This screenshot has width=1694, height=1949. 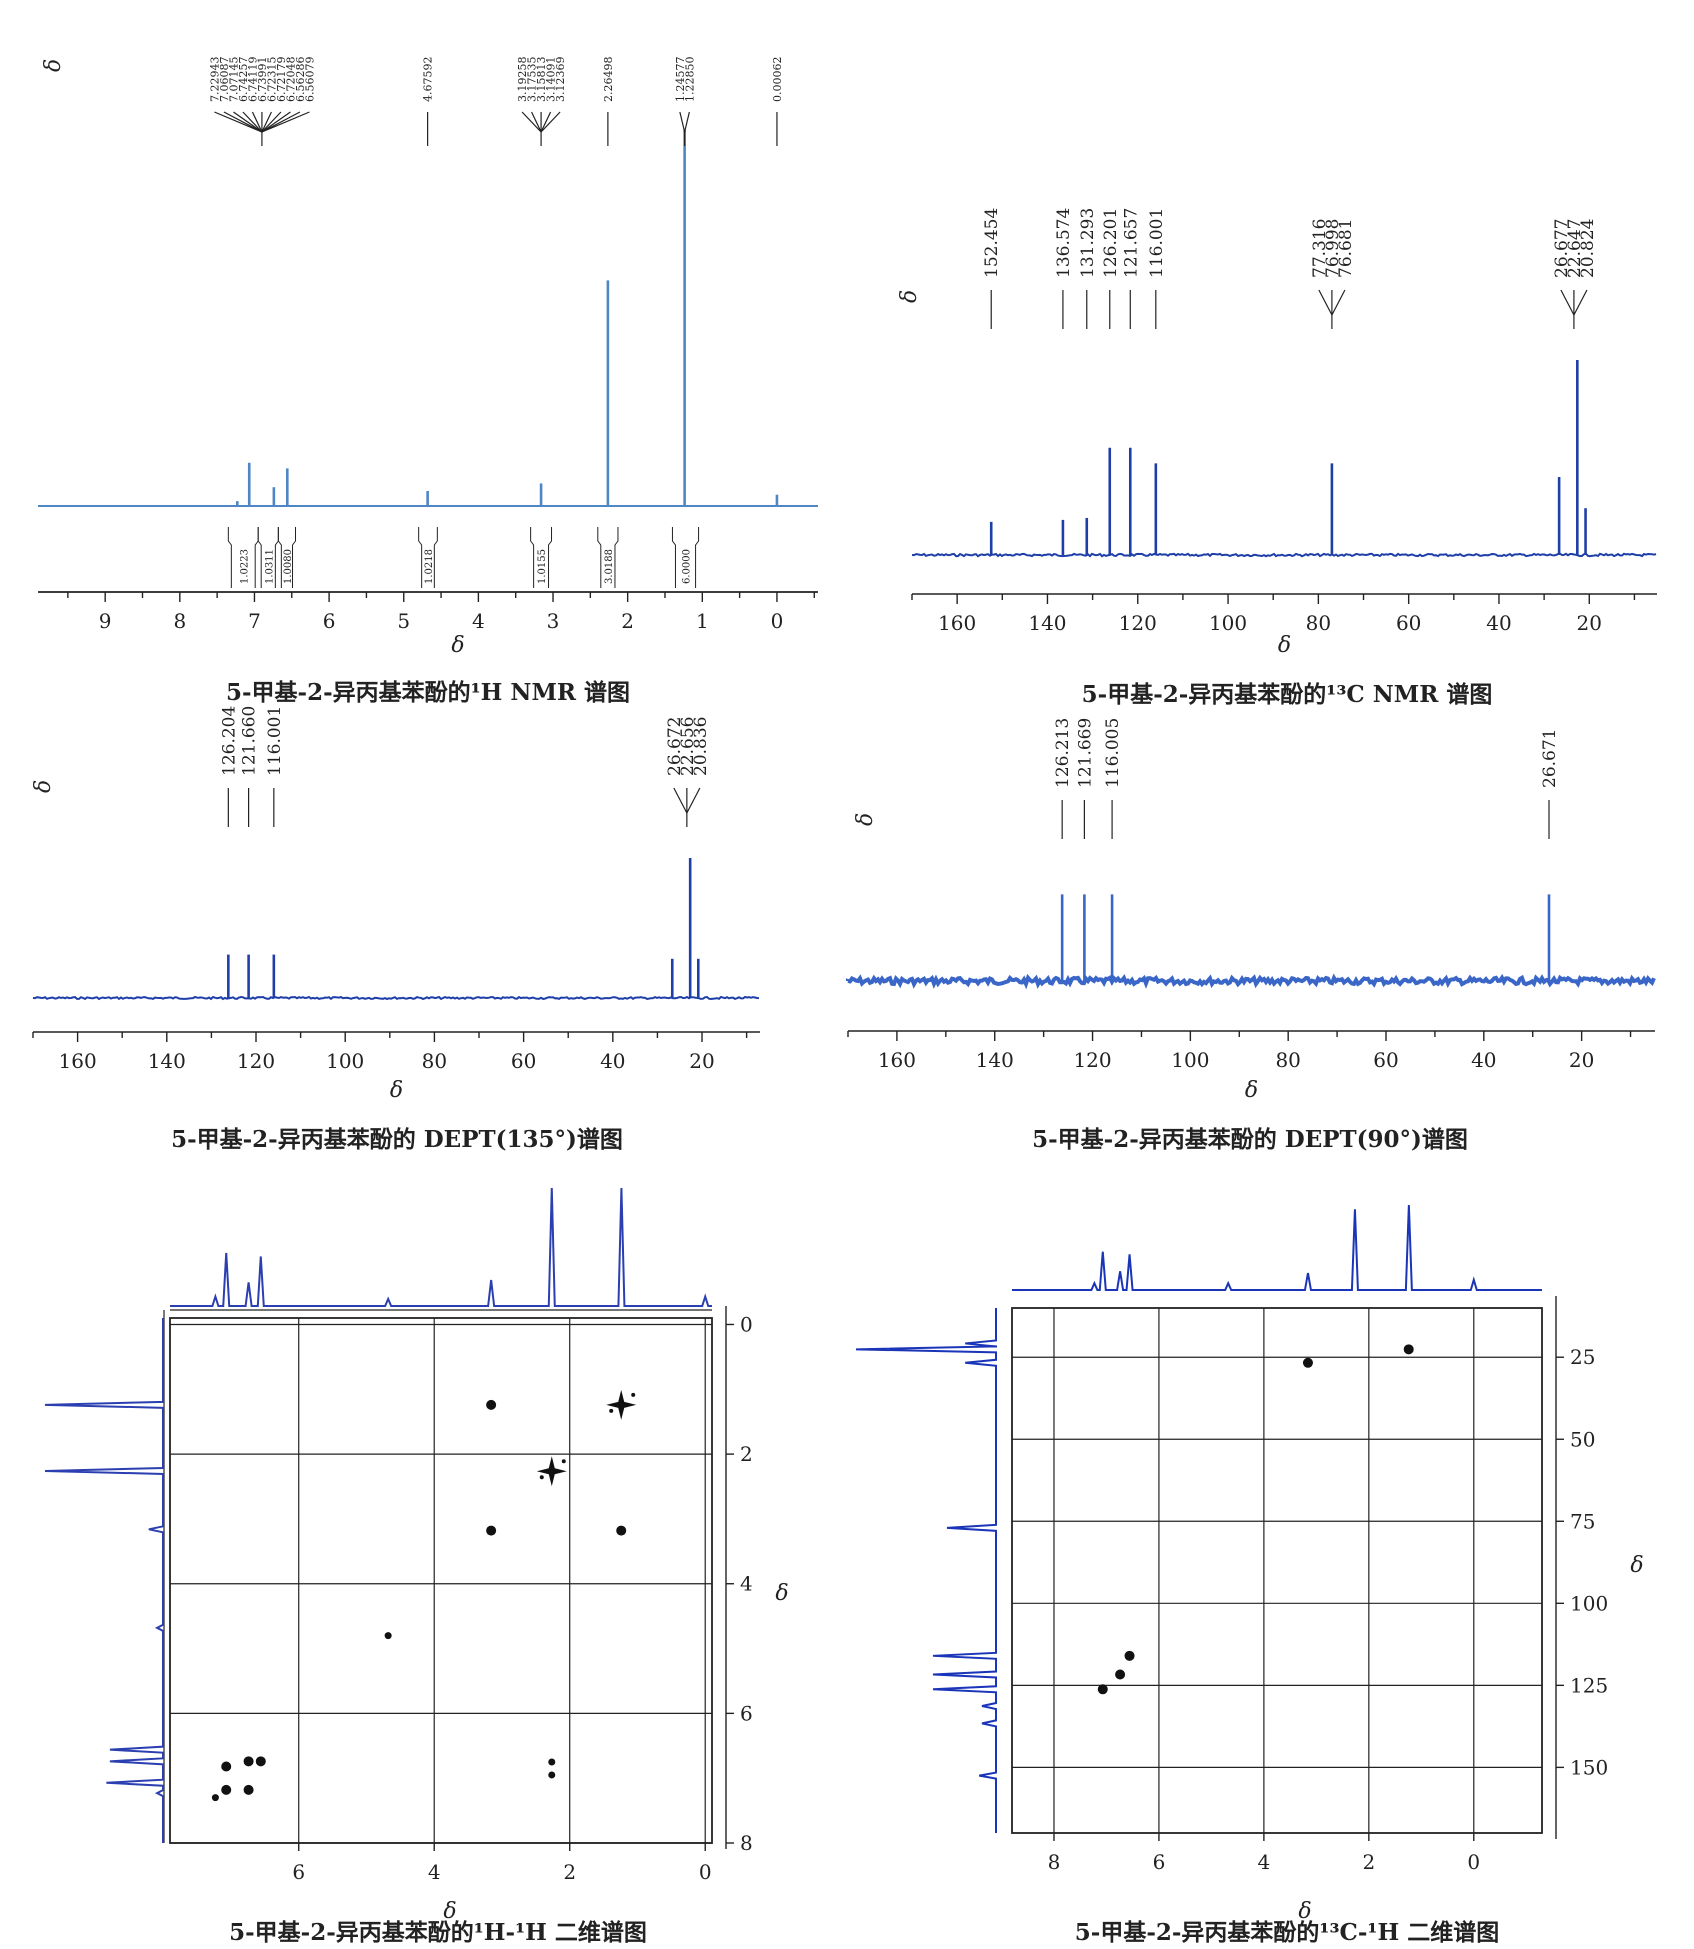 I want to click on peak-label: 126.201, so click(x=1111, y=243).